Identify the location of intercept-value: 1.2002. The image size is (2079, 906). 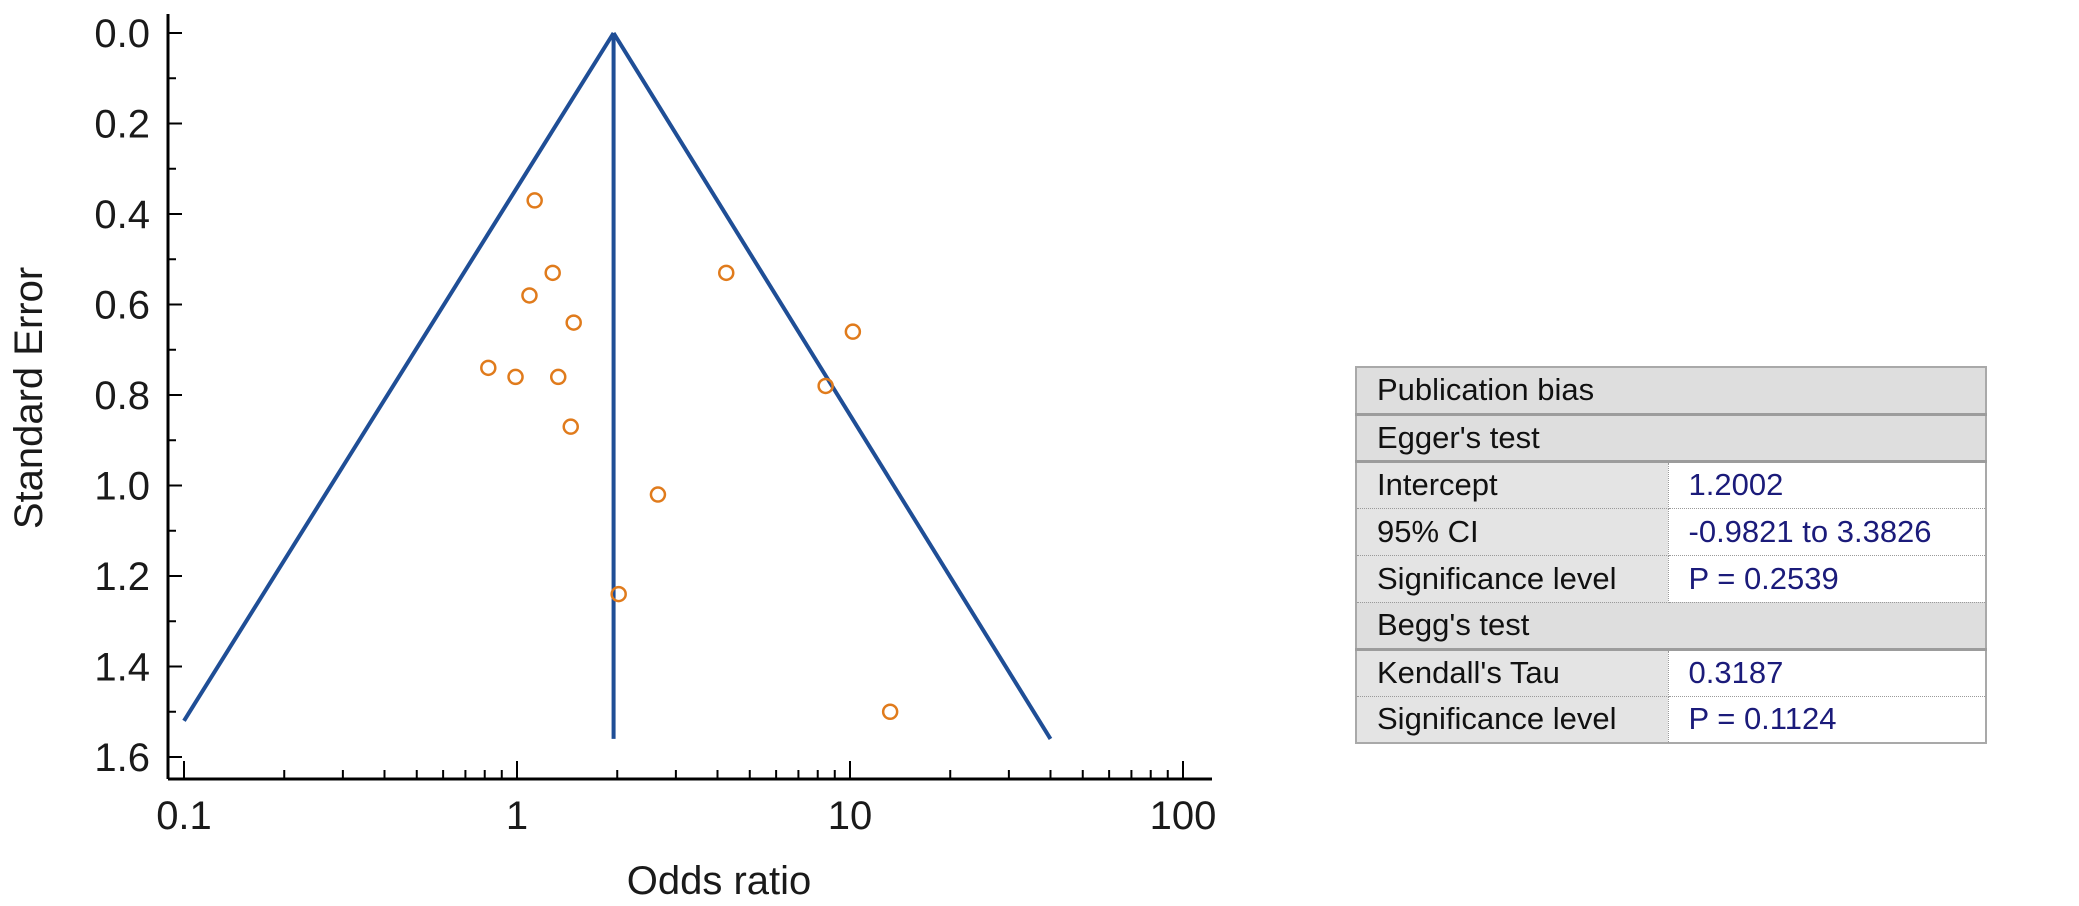
(1827, 484).